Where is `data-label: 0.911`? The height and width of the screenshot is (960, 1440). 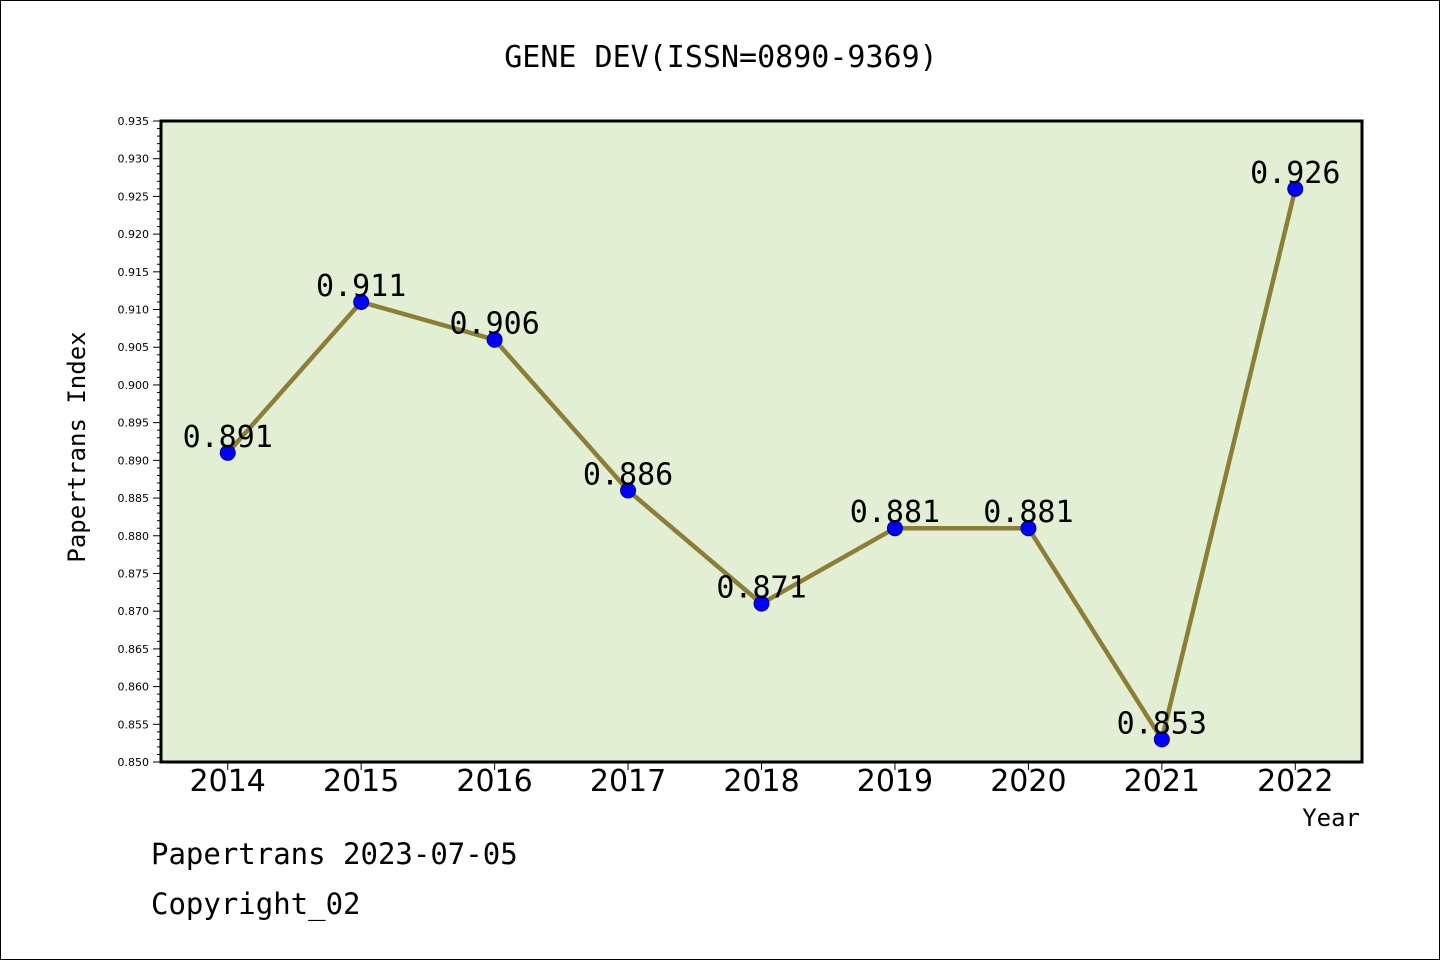
data-label: 0.911 is located at coordinates (361, 286).